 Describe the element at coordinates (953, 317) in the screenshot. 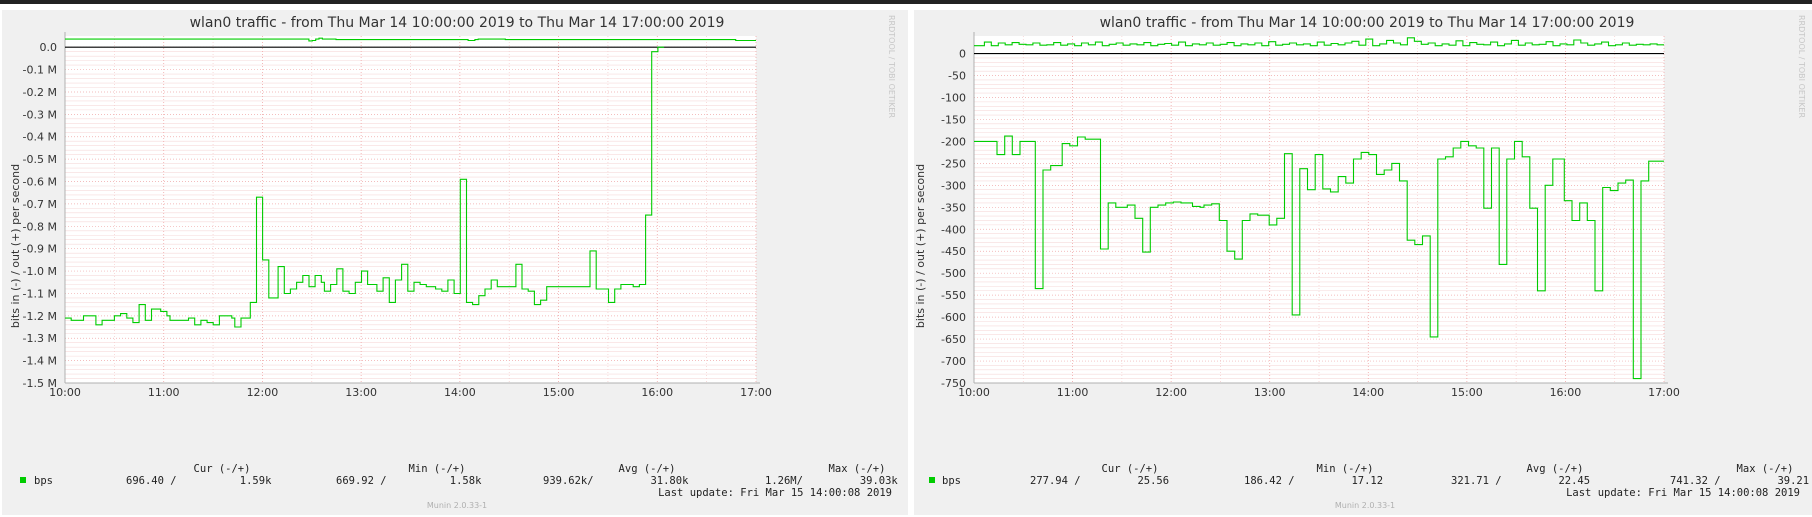

I see `y-tick-label: -600` at that location.